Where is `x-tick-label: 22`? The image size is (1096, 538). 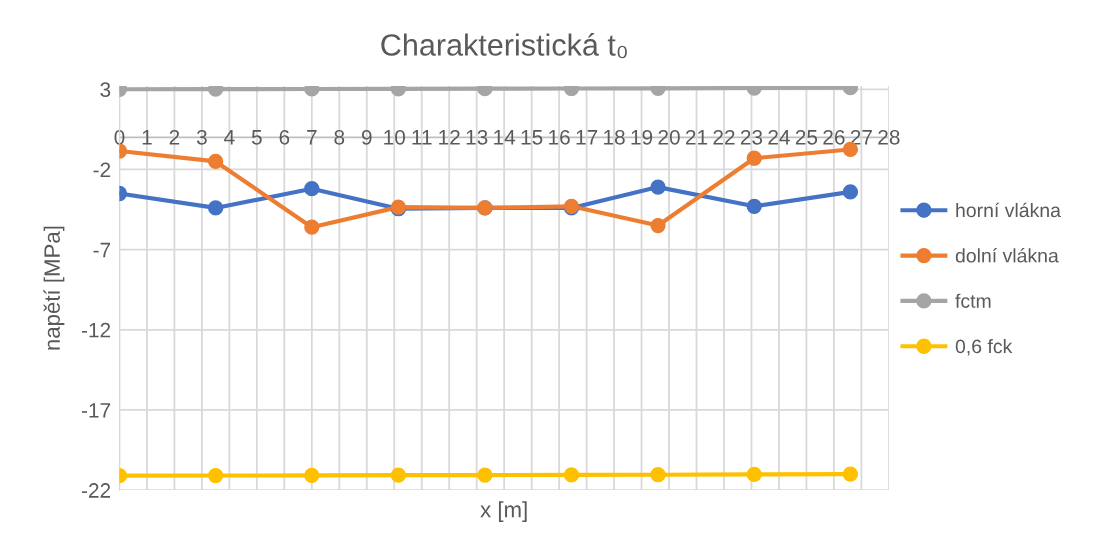
x-tick-label: 22 is located at coordinates (724, 137).